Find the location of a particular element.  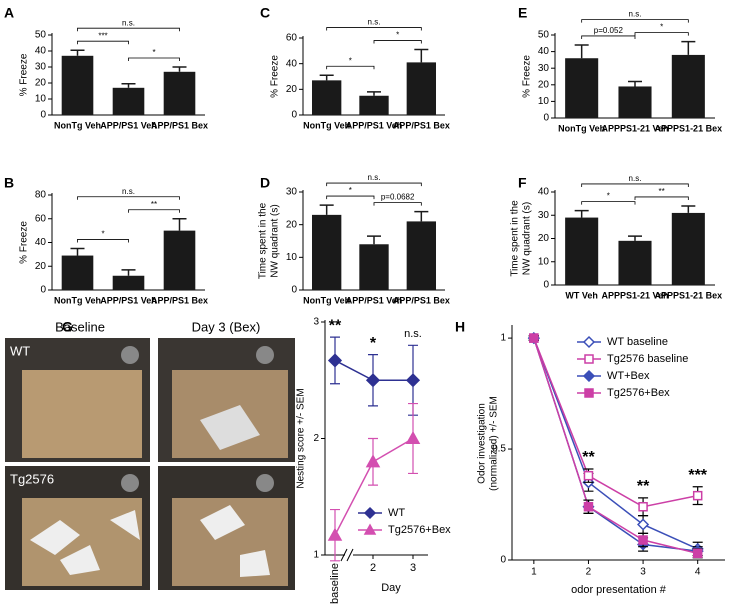

legend-label: WT+Bex is located at coordinates (628, 376).